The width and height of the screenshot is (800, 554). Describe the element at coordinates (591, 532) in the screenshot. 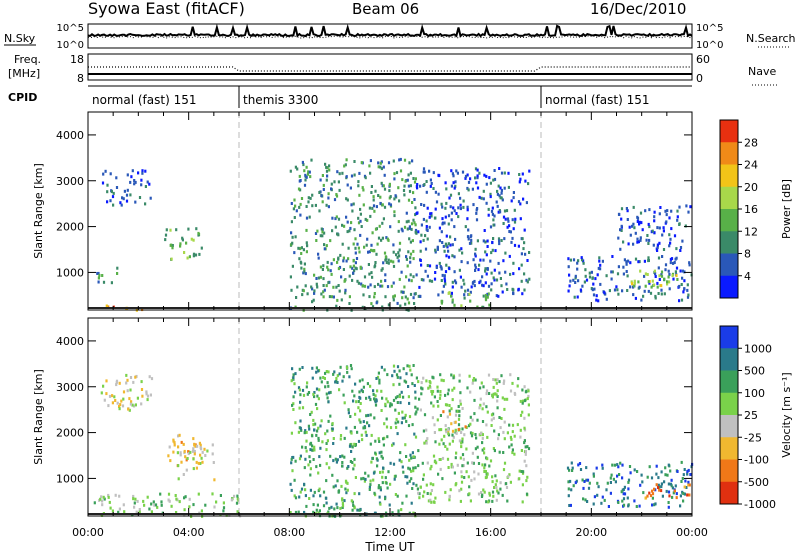

I see `time-tick-label: 20:00` at that location.